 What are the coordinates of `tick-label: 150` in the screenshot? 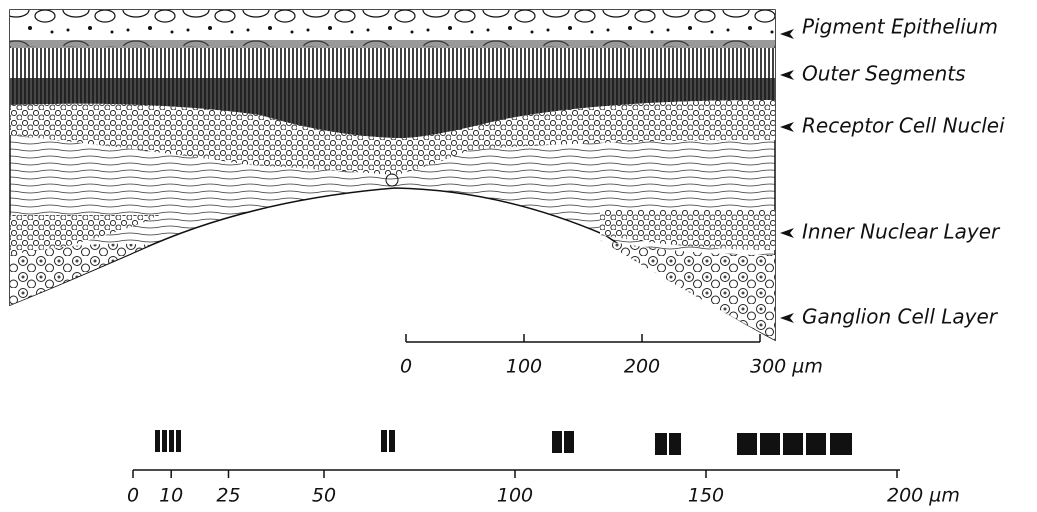 It's located at (706, 496).